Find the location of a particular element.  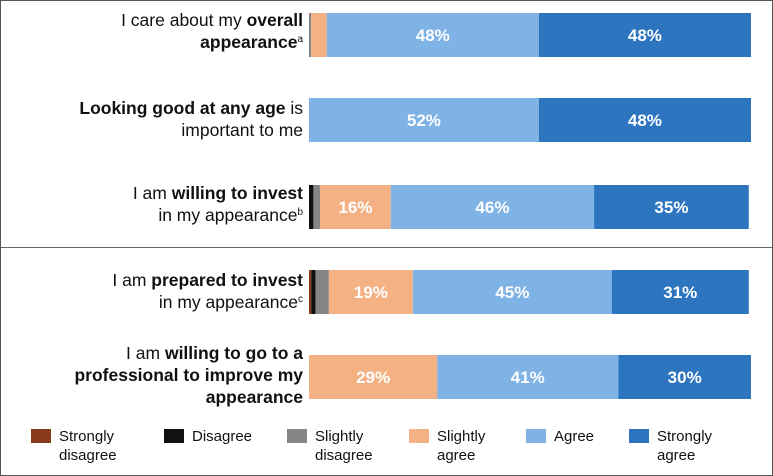

legend-swatch-slightly-disagree is located at coordinates (297, 436).